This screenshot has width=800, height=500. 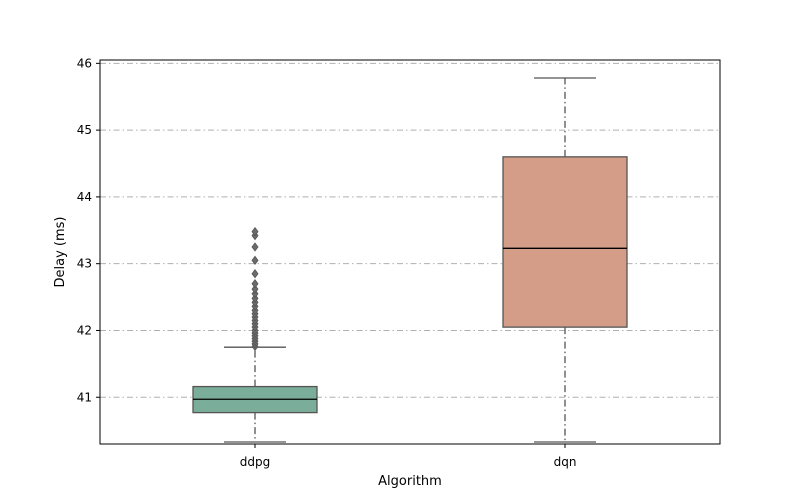 I want to click on iqr-box, so click(x=565, y=242).